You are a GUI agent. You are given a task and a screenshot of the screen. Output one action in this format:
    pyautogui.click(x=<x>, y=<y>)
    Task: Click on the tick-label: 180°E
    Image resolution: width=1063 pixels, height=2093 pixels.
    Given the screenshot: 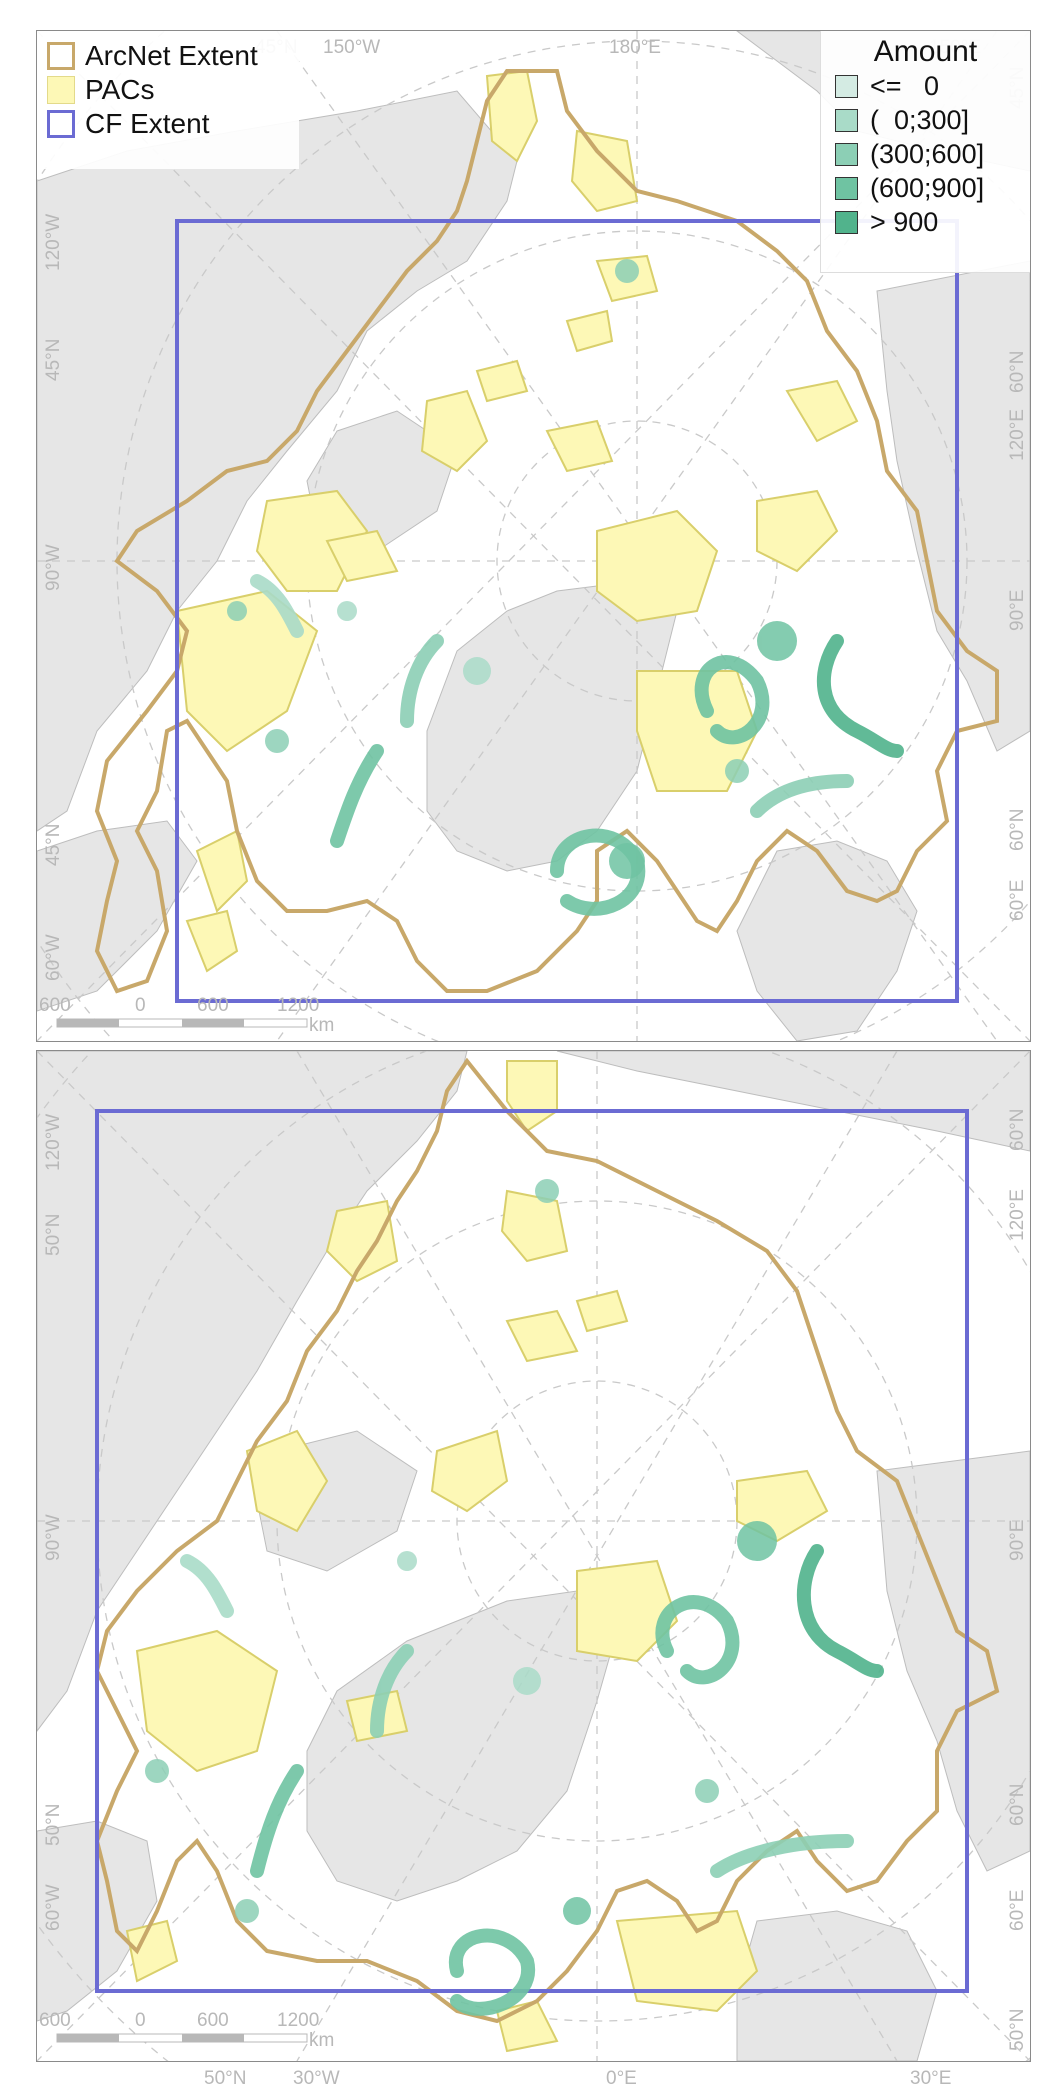 What is the action you would take?
    pyautogui.click(x=635, y=47)
    